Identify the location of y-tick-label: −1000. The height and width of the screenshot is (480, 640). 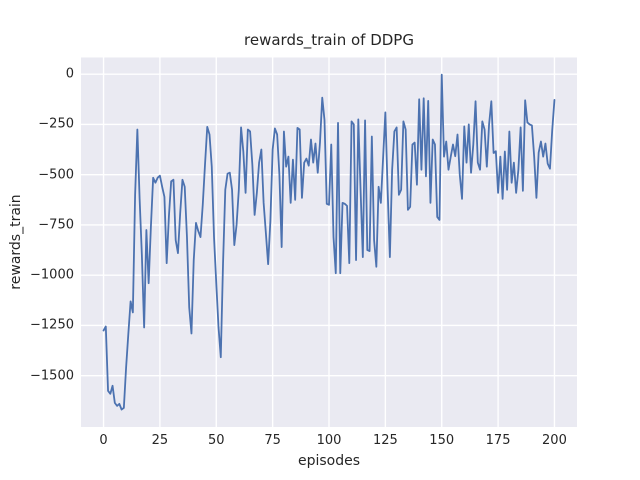
(52, 275).